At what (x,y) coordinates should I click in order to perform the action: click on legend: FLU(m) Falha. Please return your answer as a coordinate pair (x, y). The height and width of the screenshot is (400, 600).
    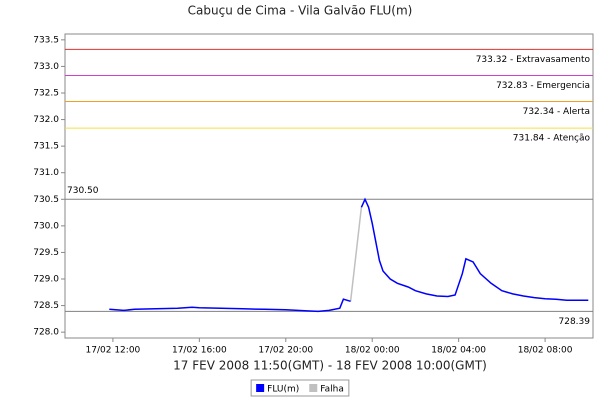
    Looking at the image, I should click on (300, 388).